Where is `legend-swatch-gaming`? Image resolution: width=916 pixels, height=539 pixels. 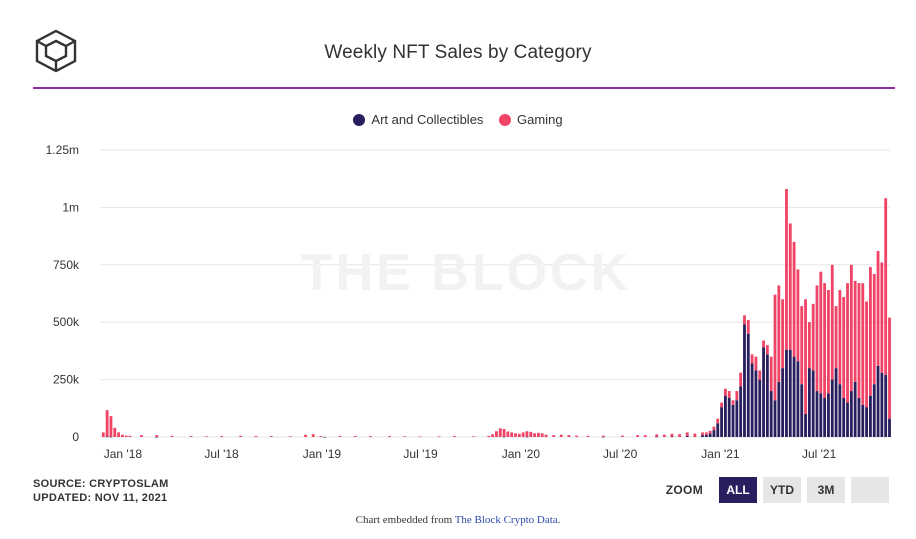 legend-swatch-gaming is located at coordinates (505, 120).